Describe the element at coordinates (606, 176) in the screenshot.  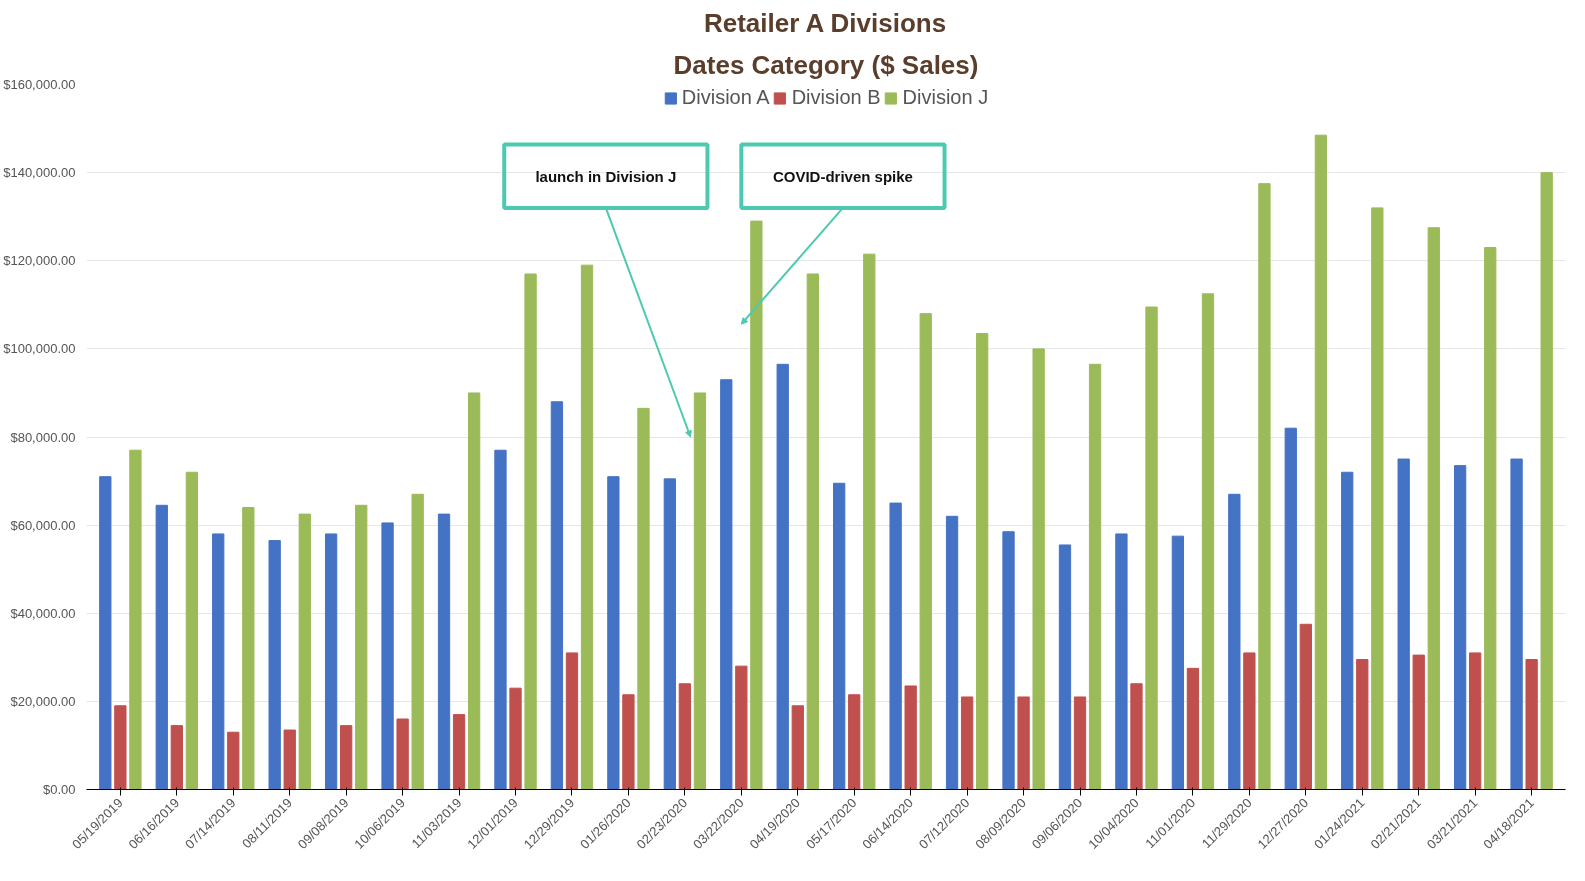
I see `annotation: launch in Division J` at that location.